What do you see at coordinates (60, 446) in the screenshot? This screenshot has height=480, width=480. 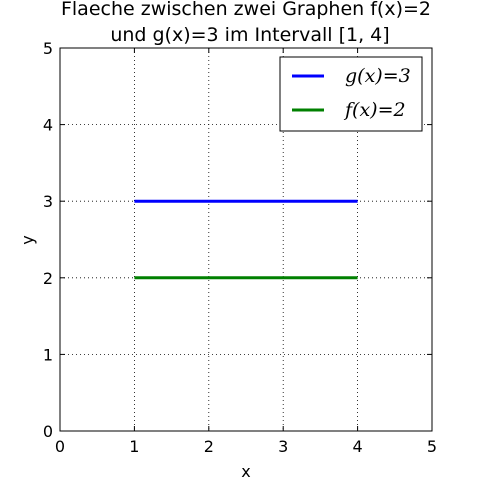 I see `x-tick-label: 0` at bounding box center [60, 446].